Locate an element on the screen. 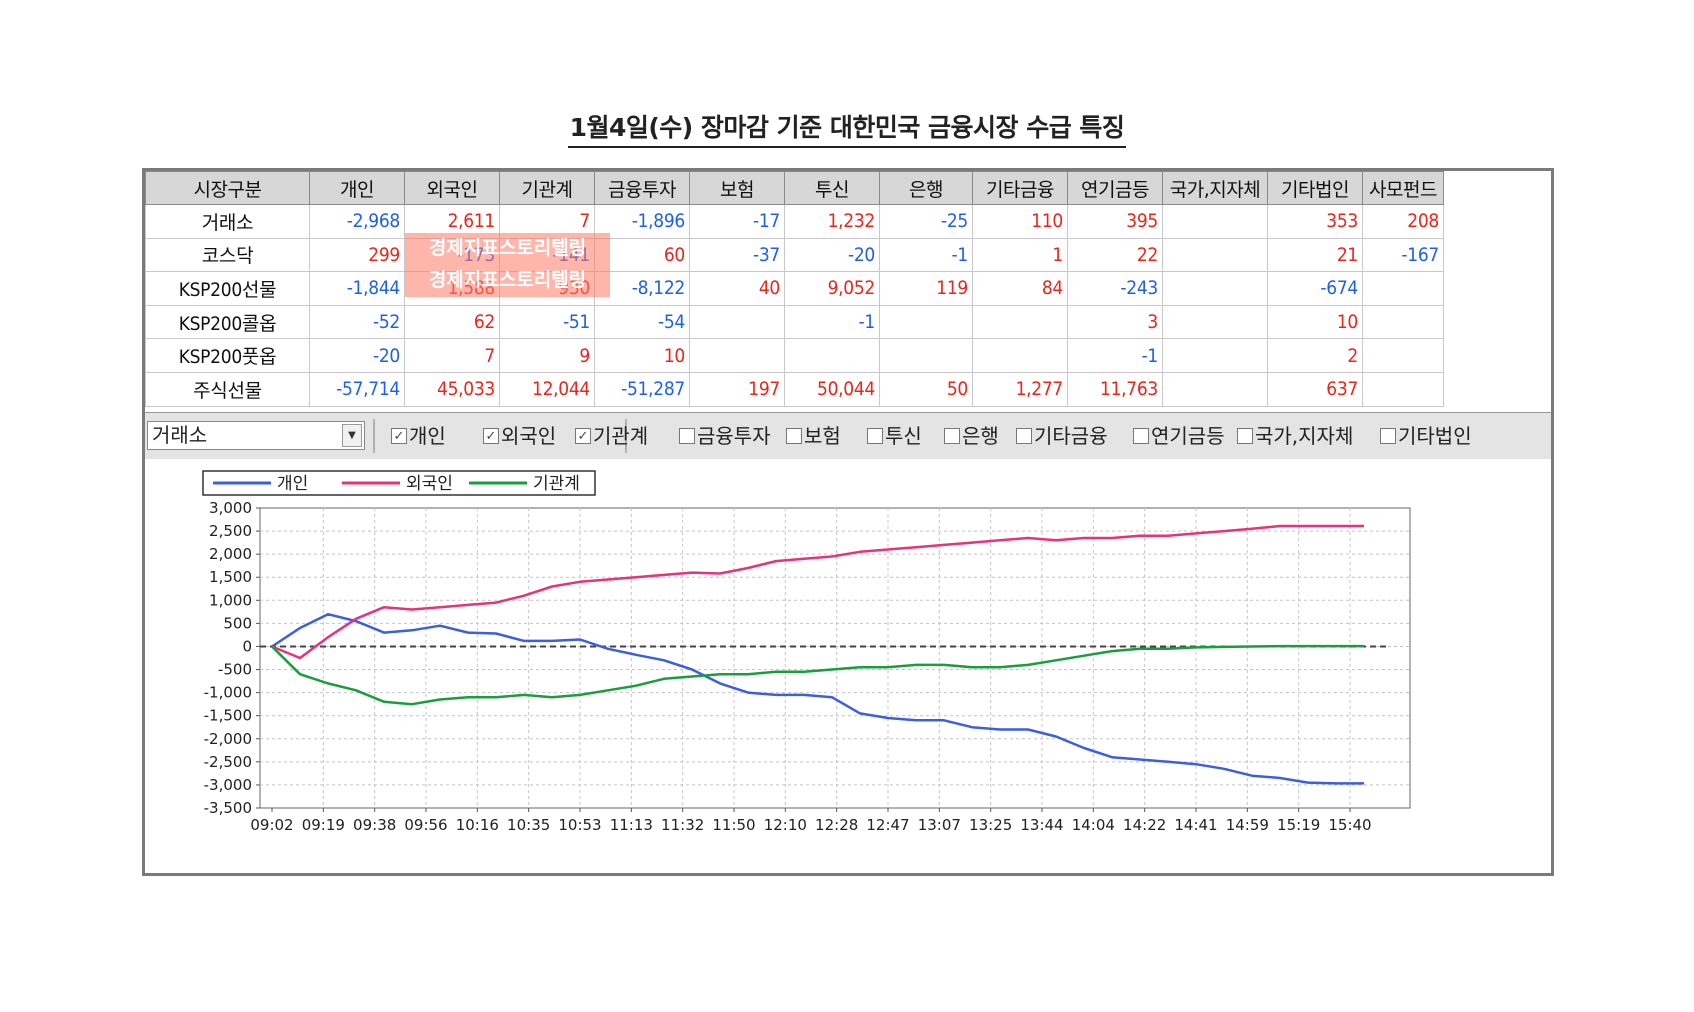 This screenshot has height=1012, width=1694. table-cell: -52 is located at coordinates (357, 322).